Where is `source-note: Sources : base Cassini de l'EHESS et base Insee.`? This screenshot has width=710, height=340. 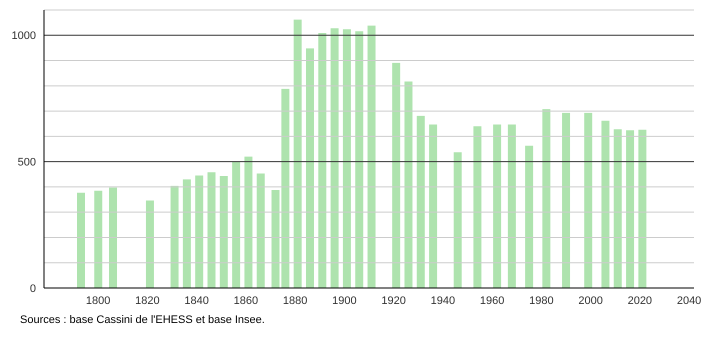 source-note: Sources : base Cassini de l'EHESS et base Insee. is located at coordinates (143, 320).